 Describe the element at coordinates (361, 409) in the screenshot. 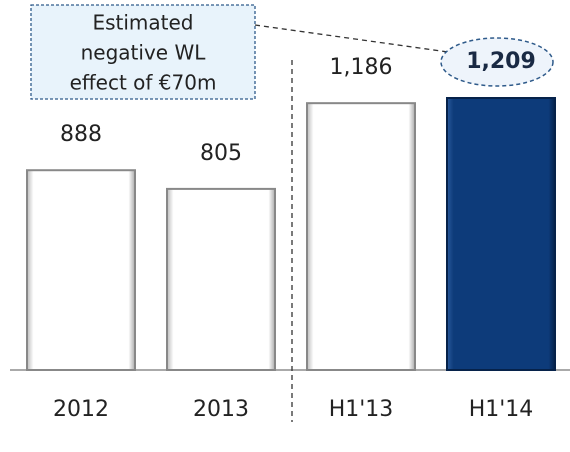

I see `x-tick-label: H1'13` at that location.